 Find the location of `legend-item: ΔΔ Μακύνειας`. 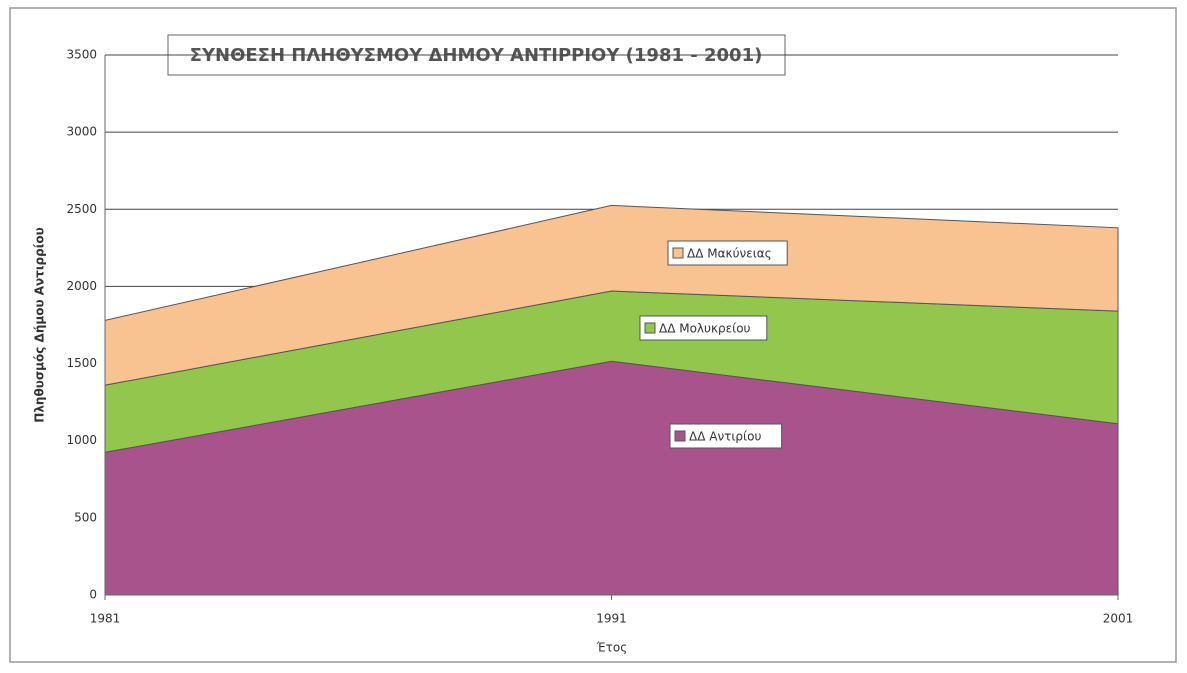

legend-item: ΔΔ Μακύνειας is located at coordinates (727, 253).